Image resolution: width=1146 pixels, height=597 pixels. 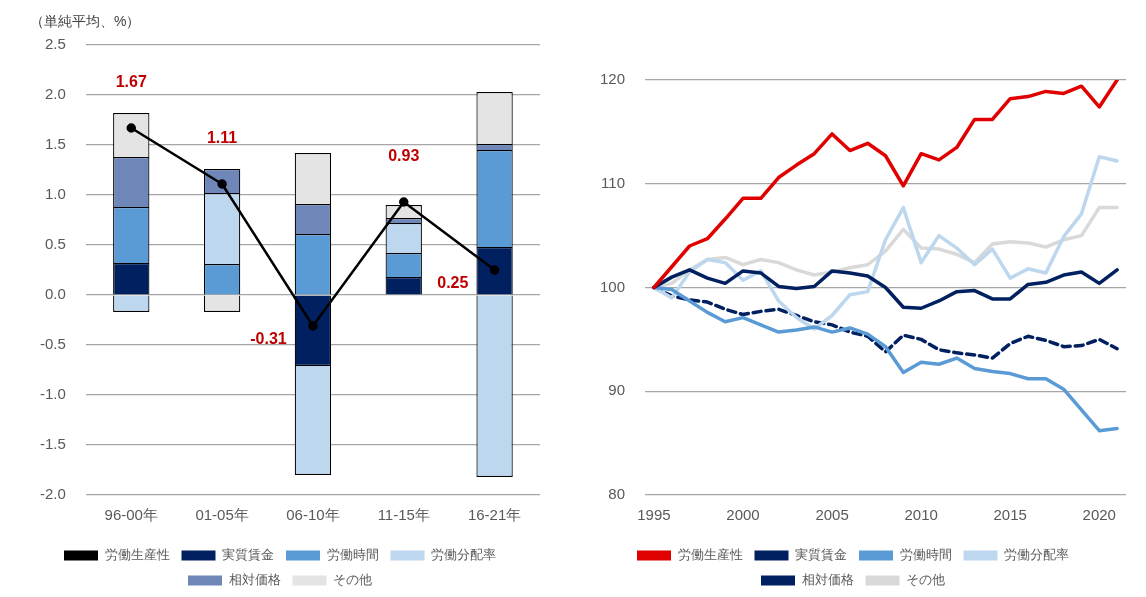 I want to click on y-tick-label: -1.5, so click(x=52, y=444).